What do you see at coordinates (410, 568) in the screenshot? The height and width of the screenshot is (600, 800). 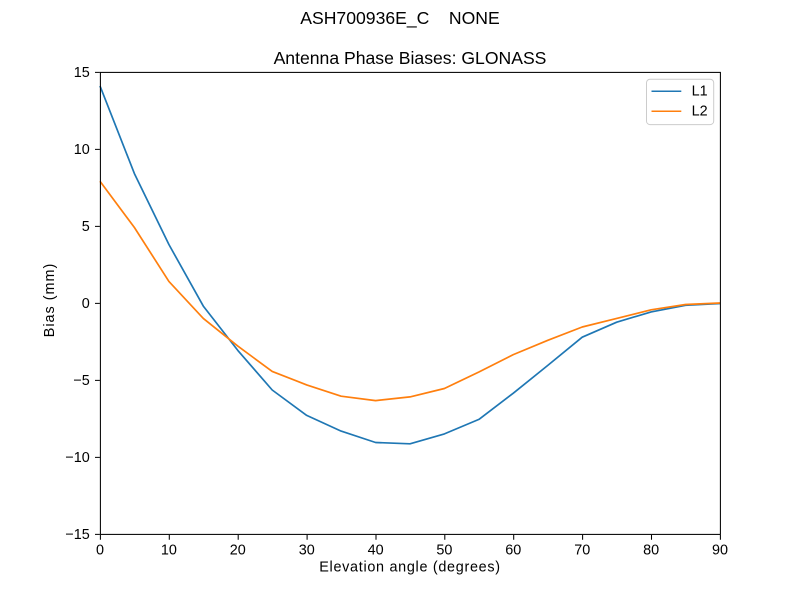 I see `svg-text: Elevation angle (degrees)` at bounding box center [410, 568].